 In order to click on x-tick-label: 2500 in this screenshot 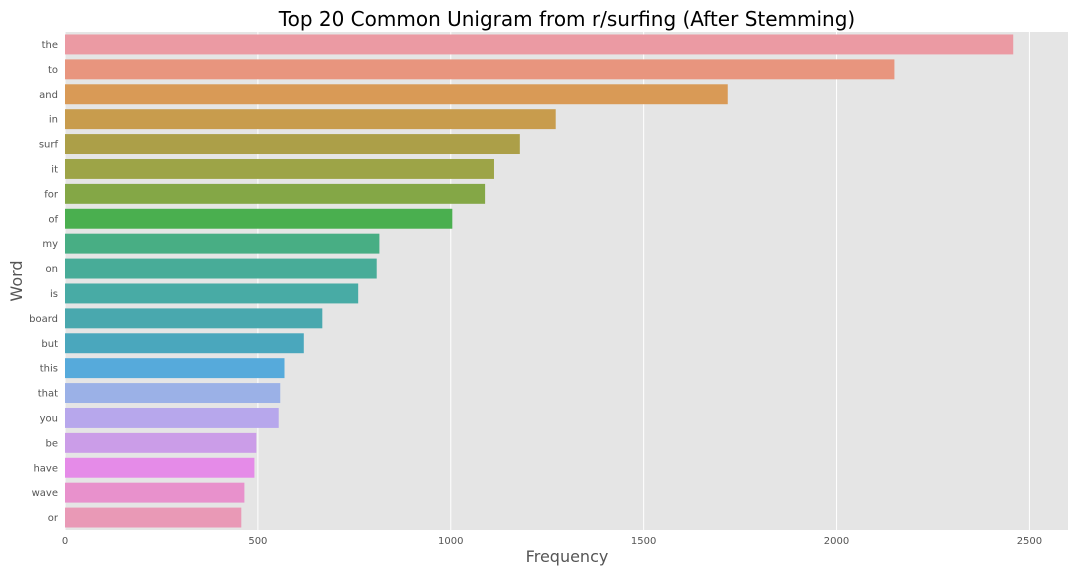, I will do `click(1029, 541)`.